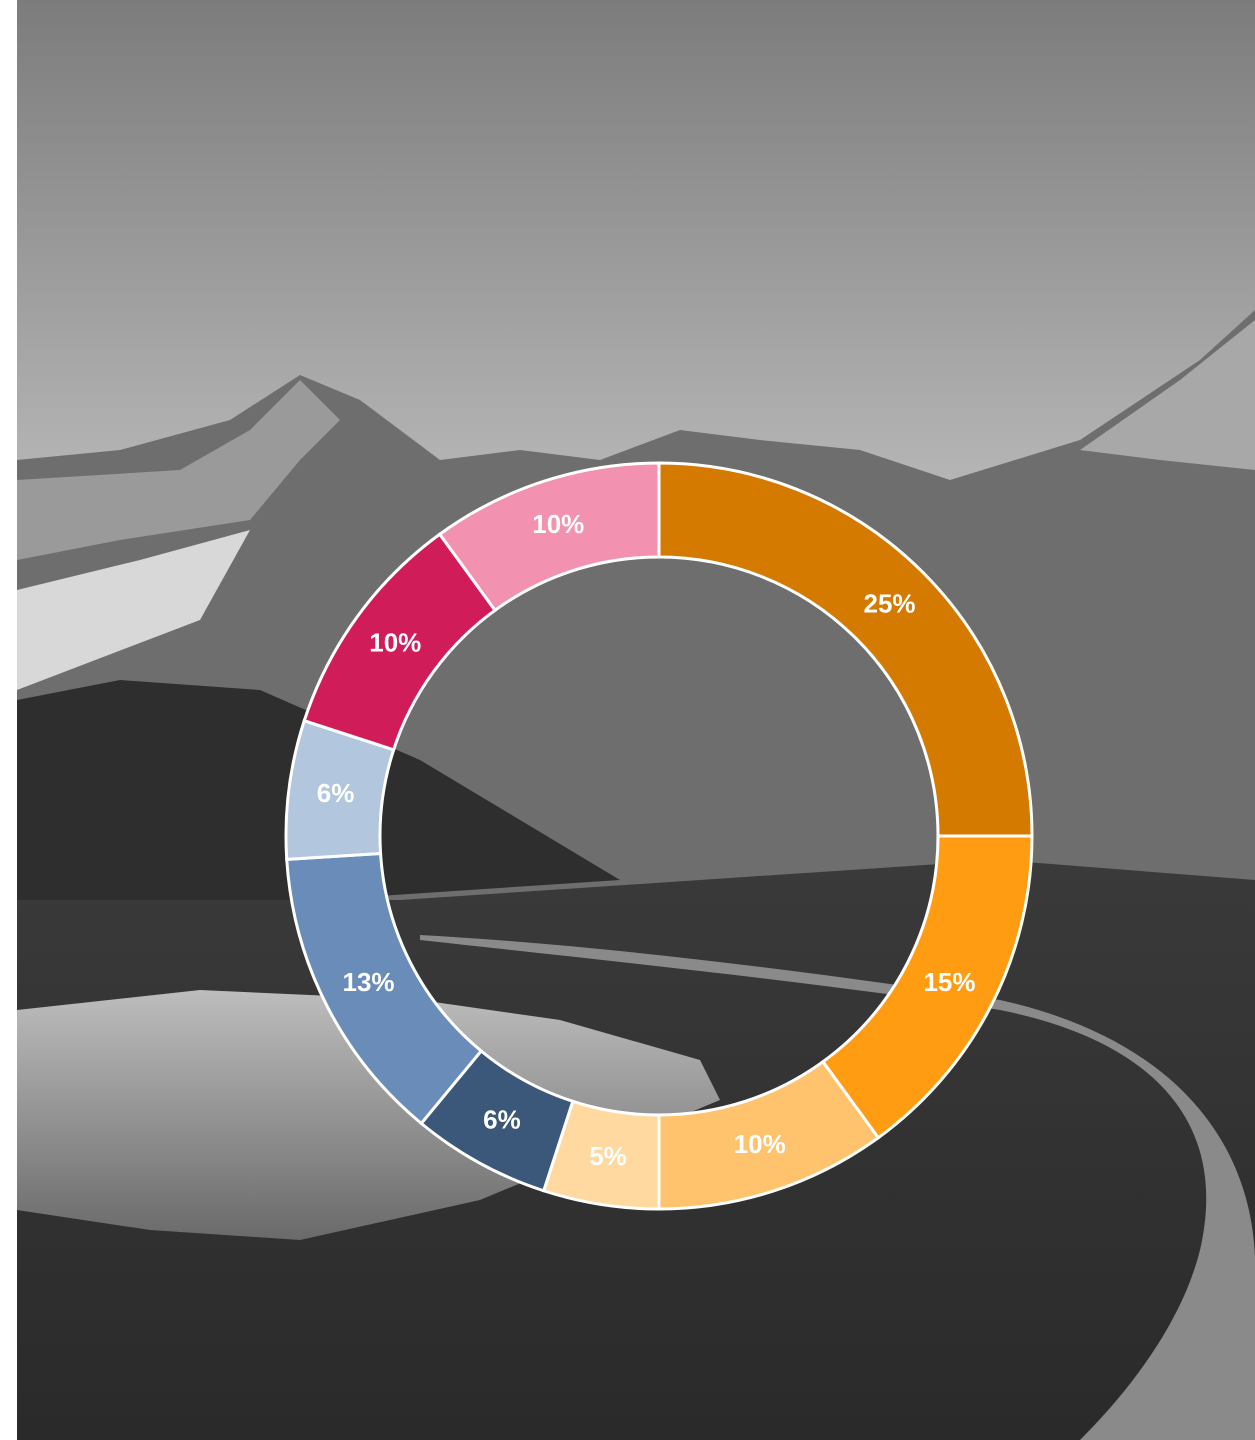  What do you see at coordinates (949, 982) in the screenshot?
I see `data-label: 15%` at bounding box center [949, 982].